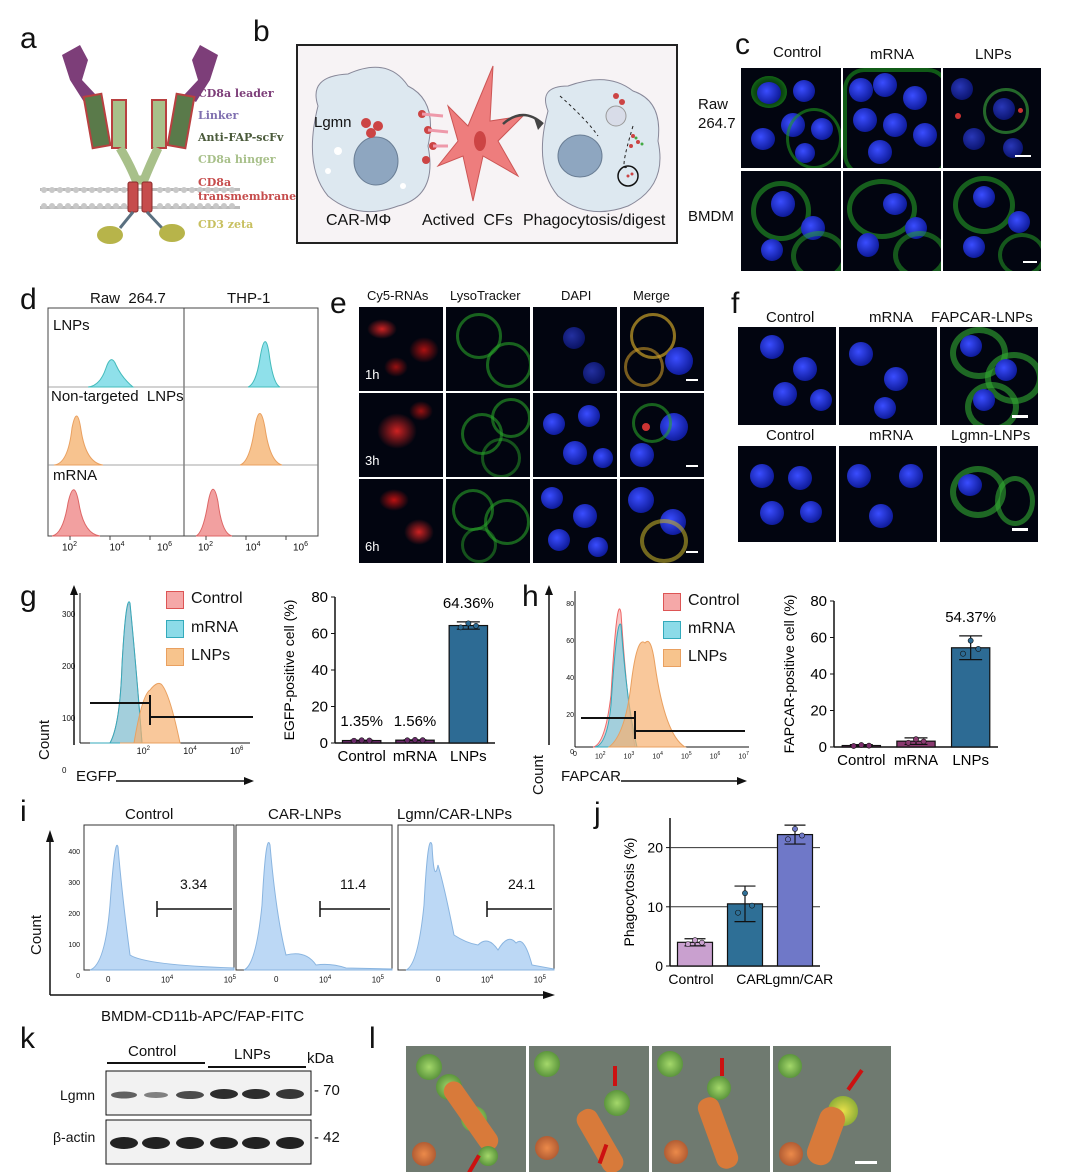 This screenshot has height=1173, width=1065. Describe the element at coordinates (916, 760) in the screenshot. I see `category-label: mRNA` at that location.